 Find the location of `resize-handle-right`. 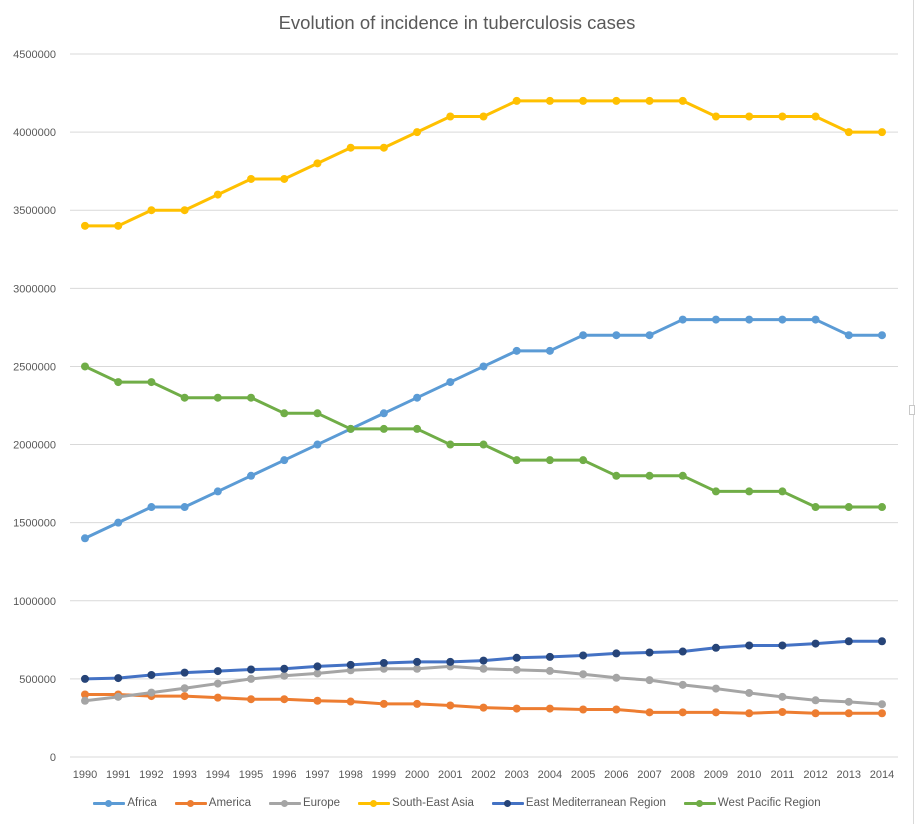

resize-handle-right is located at coordinates (912, 410).